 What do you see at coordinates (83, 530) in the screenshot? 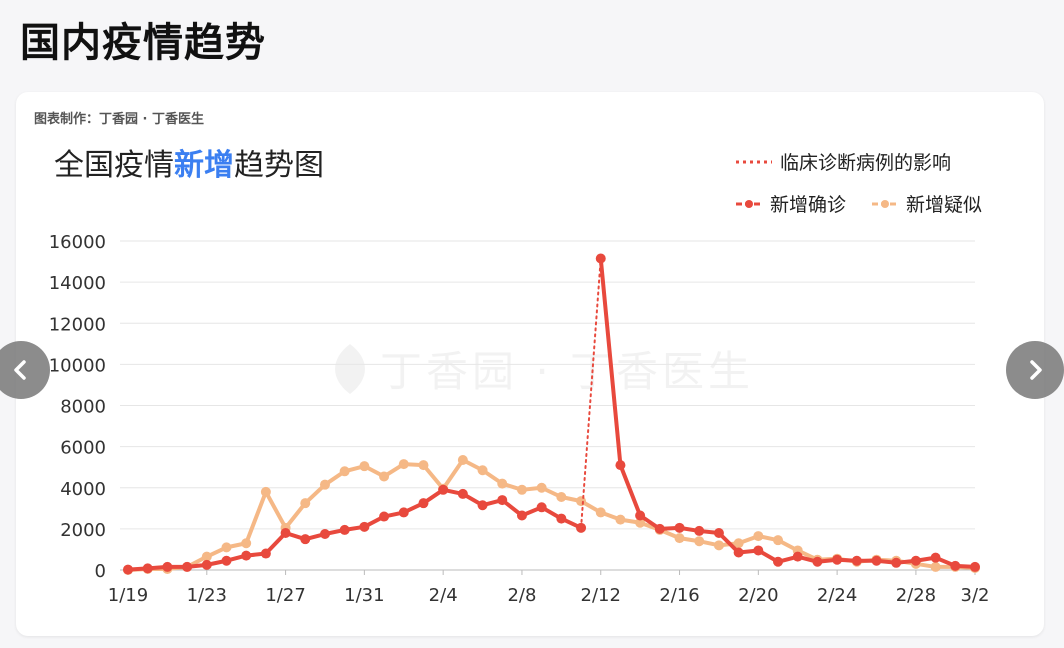
I see `y-tick-label: 2000` at bounding box center [83, 530].